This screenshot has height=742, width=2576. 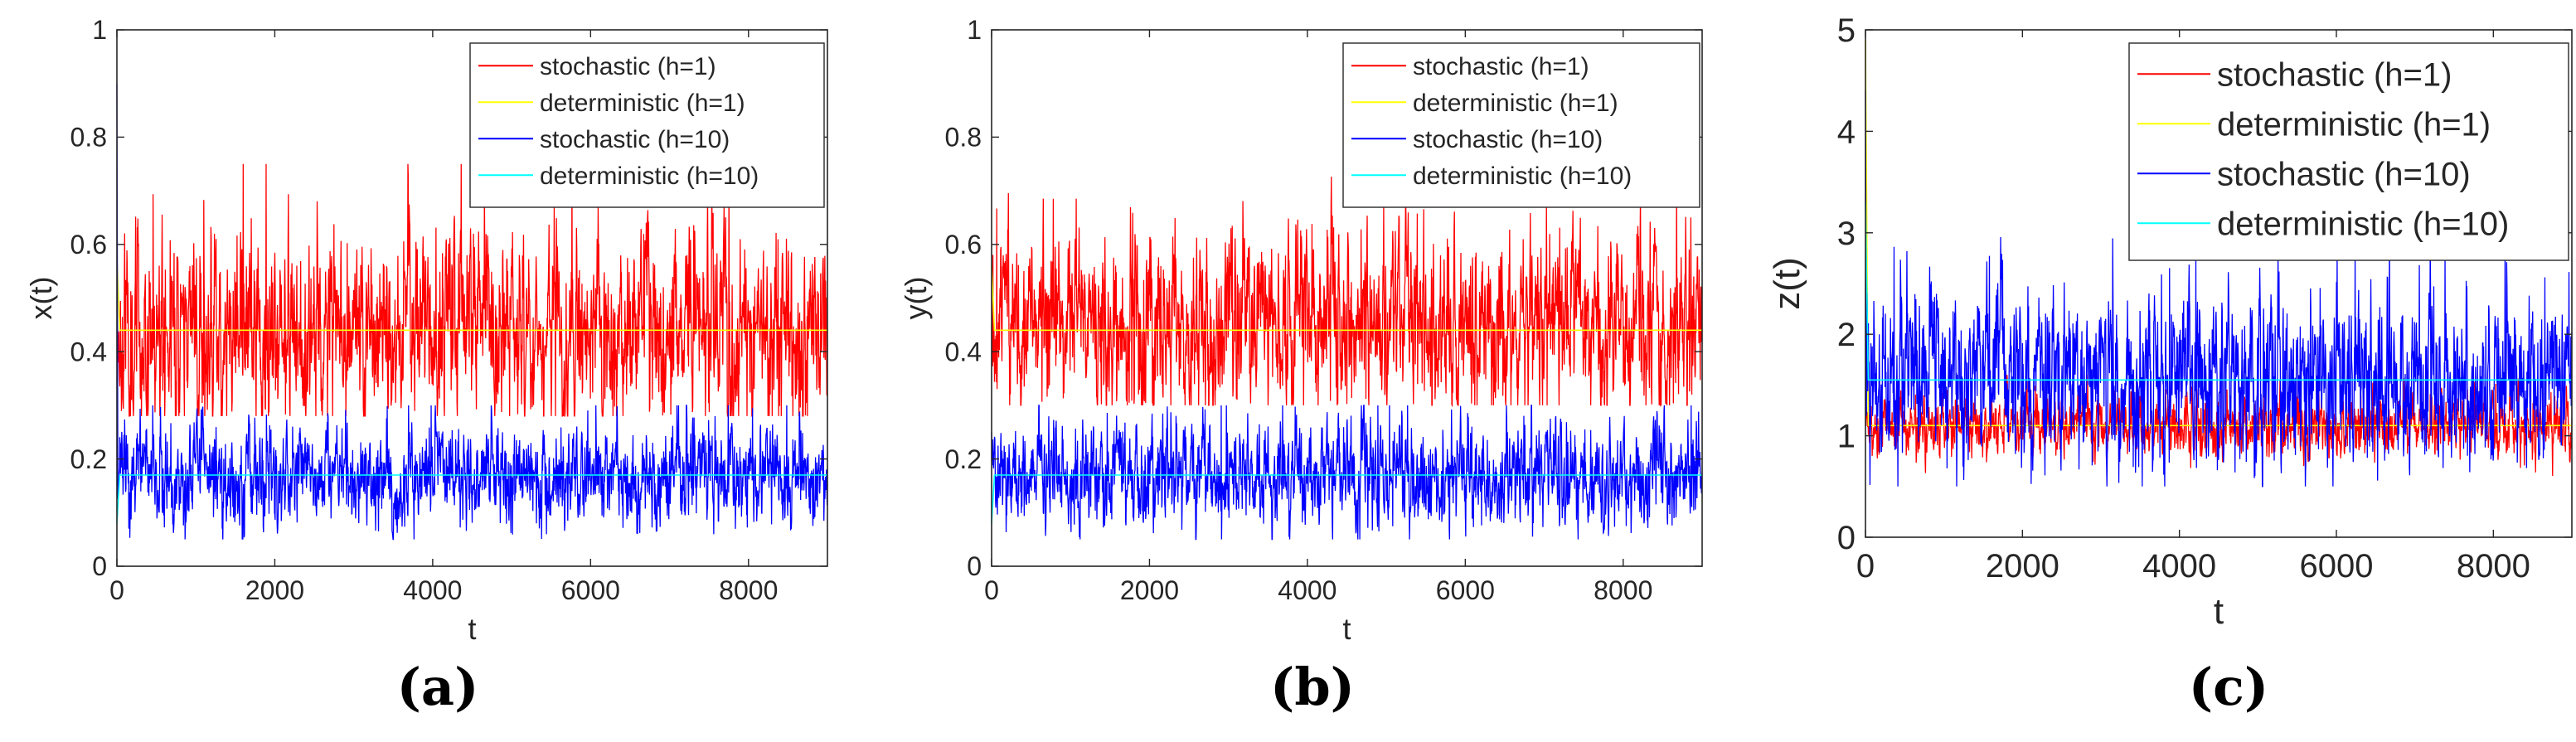 I want to click on panel-label: (a), so click(x=438, y=687).